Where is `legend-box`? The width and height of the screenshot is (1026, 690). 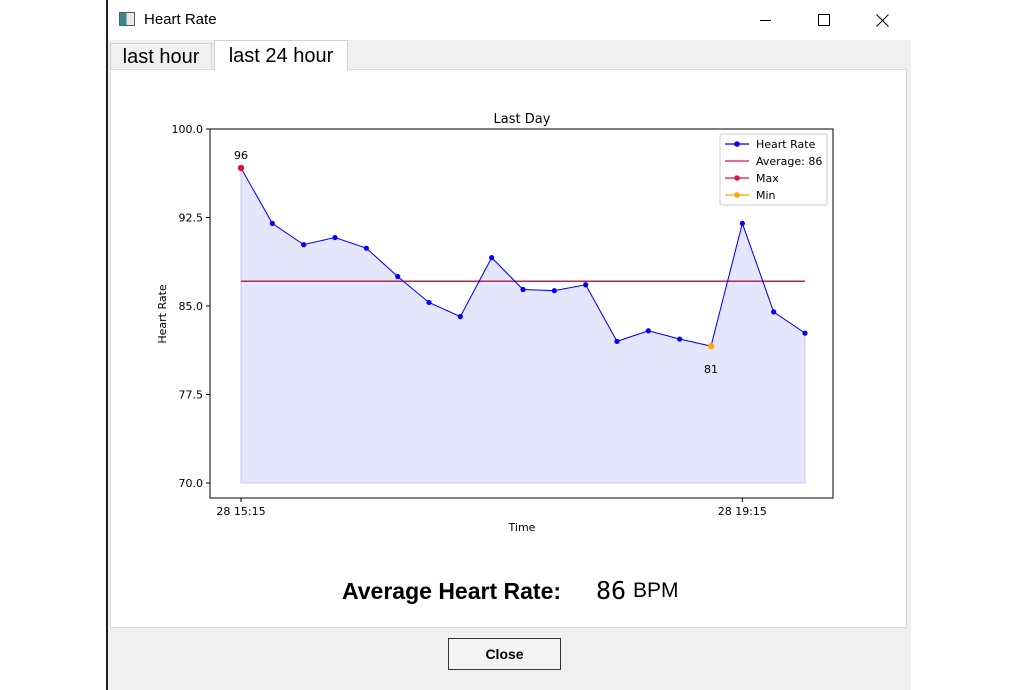 legend-box is located at coordinates (773, 169).